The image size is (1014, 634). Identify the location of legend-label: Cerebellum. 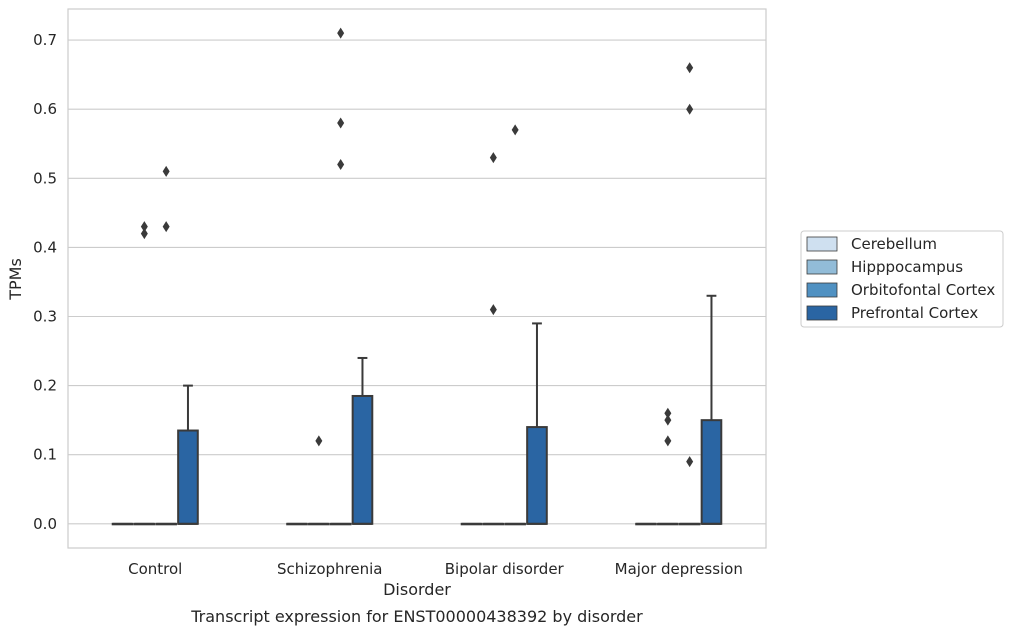
(894, 244).